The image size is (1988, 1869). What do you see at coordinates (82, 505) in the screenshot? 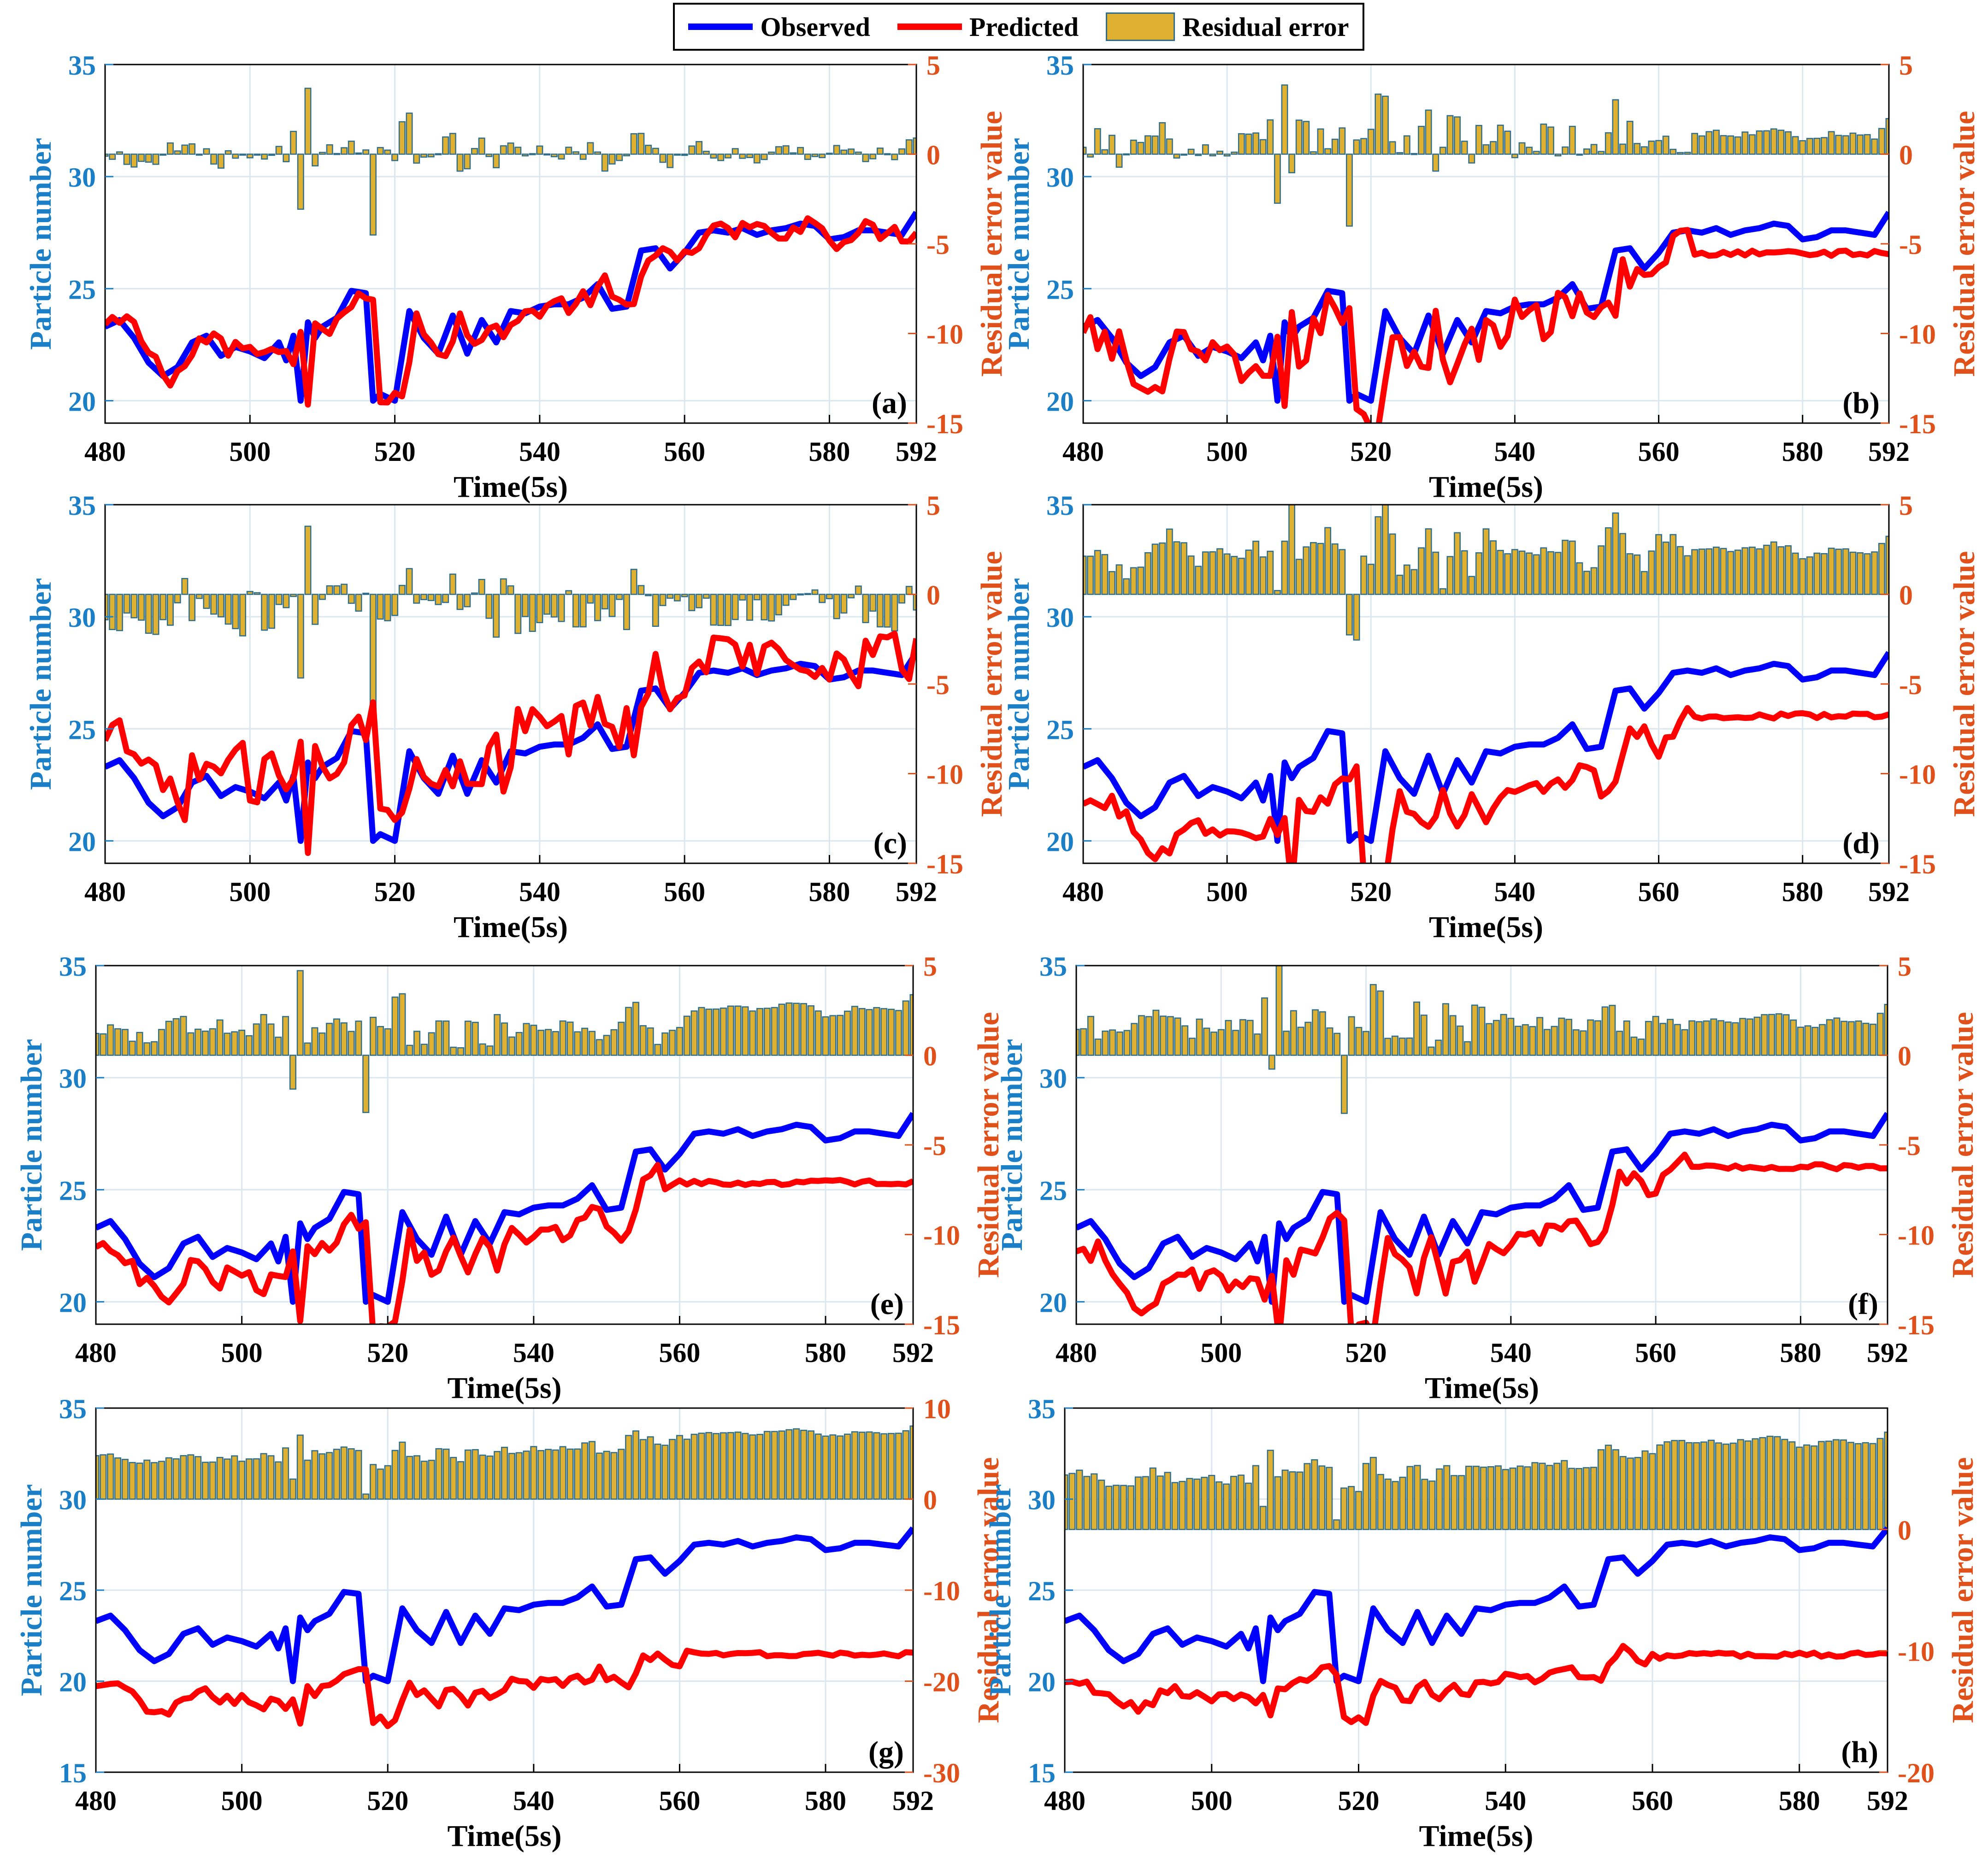
I see `y-tick-label-left: 35` at bounding box center [82, 505].